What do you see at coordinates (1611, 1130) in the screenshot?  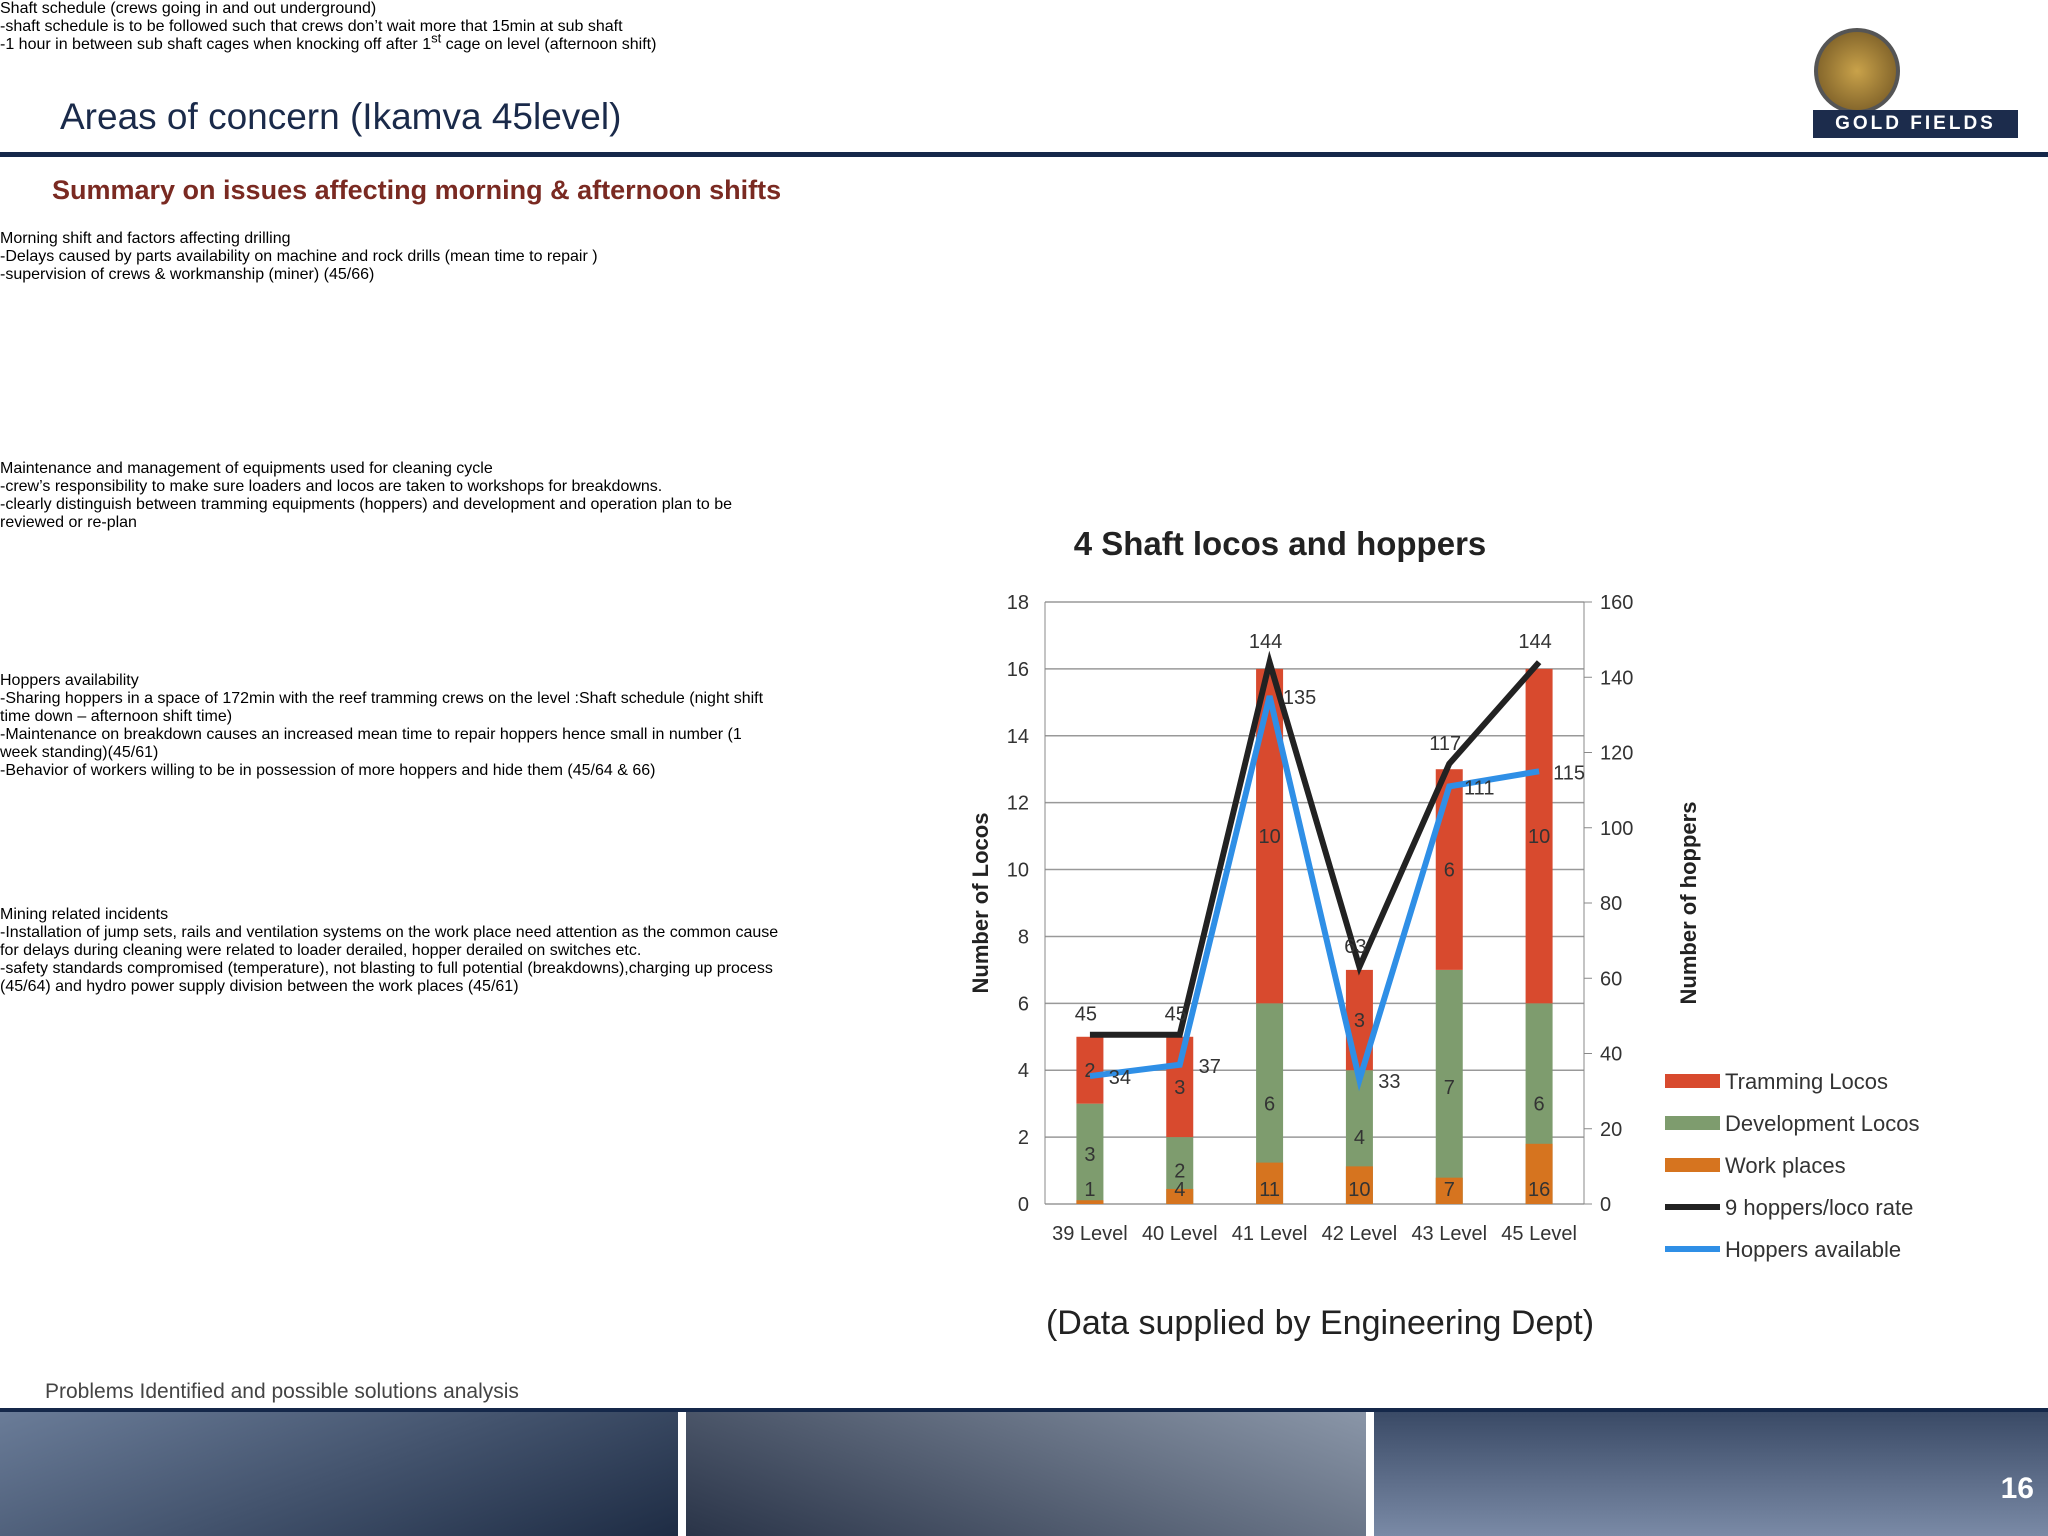 I see `y2-tick-label: 20` at bounding box center [1611, 1130].